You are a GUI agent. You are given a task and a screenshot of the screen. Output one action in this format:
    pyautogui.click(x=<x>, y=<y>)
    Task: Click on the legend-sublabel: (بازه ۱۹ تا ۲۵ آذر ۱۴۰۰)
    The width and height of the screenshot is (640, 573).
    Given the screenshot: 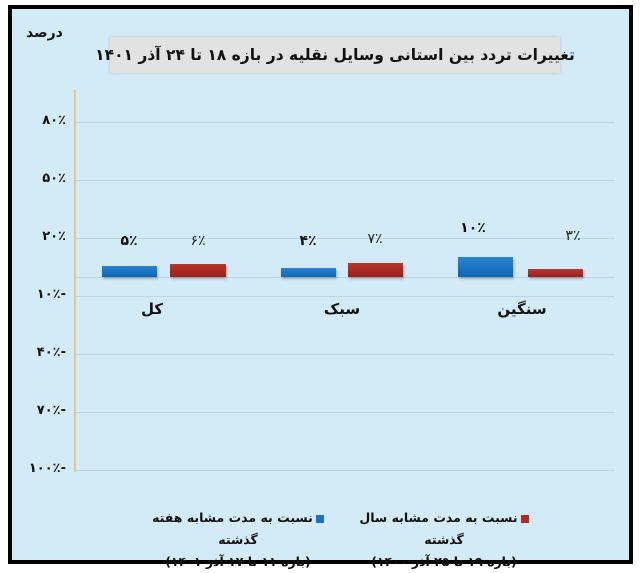 What is the action you would take?
    pyautogui.click(x=444, y=561)
    